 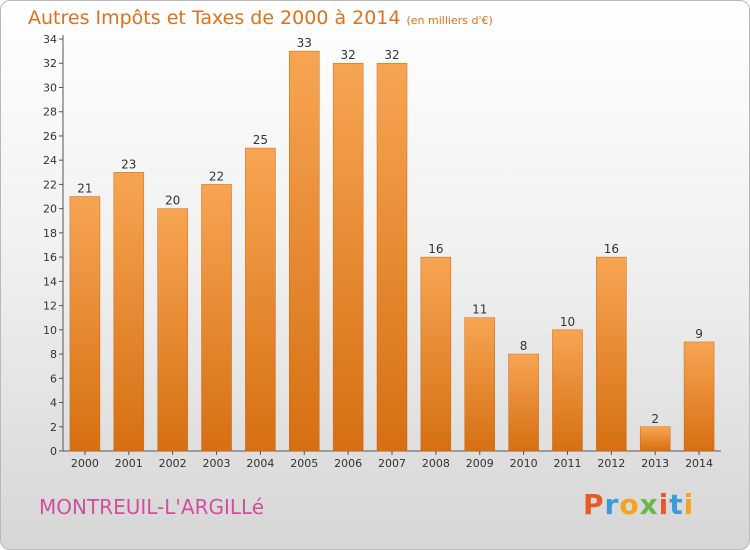 What do you see at coordinates (214, 18) in the screenshot?
I see `chart-title-text: Autres Impôts et Taxes de 2000 à 2014` at bounding box center [214, 18].